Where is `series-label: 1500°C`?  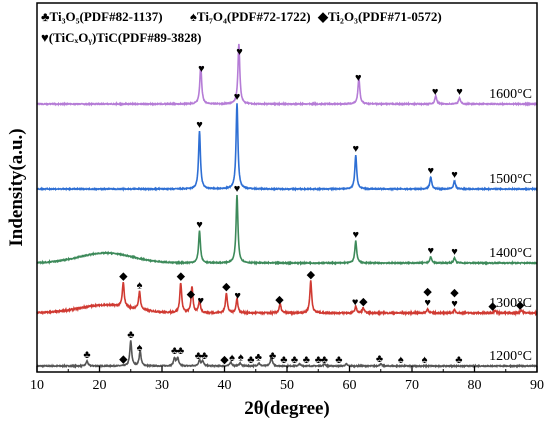
series-label: 1500°C is located at coordinates (510, 179).